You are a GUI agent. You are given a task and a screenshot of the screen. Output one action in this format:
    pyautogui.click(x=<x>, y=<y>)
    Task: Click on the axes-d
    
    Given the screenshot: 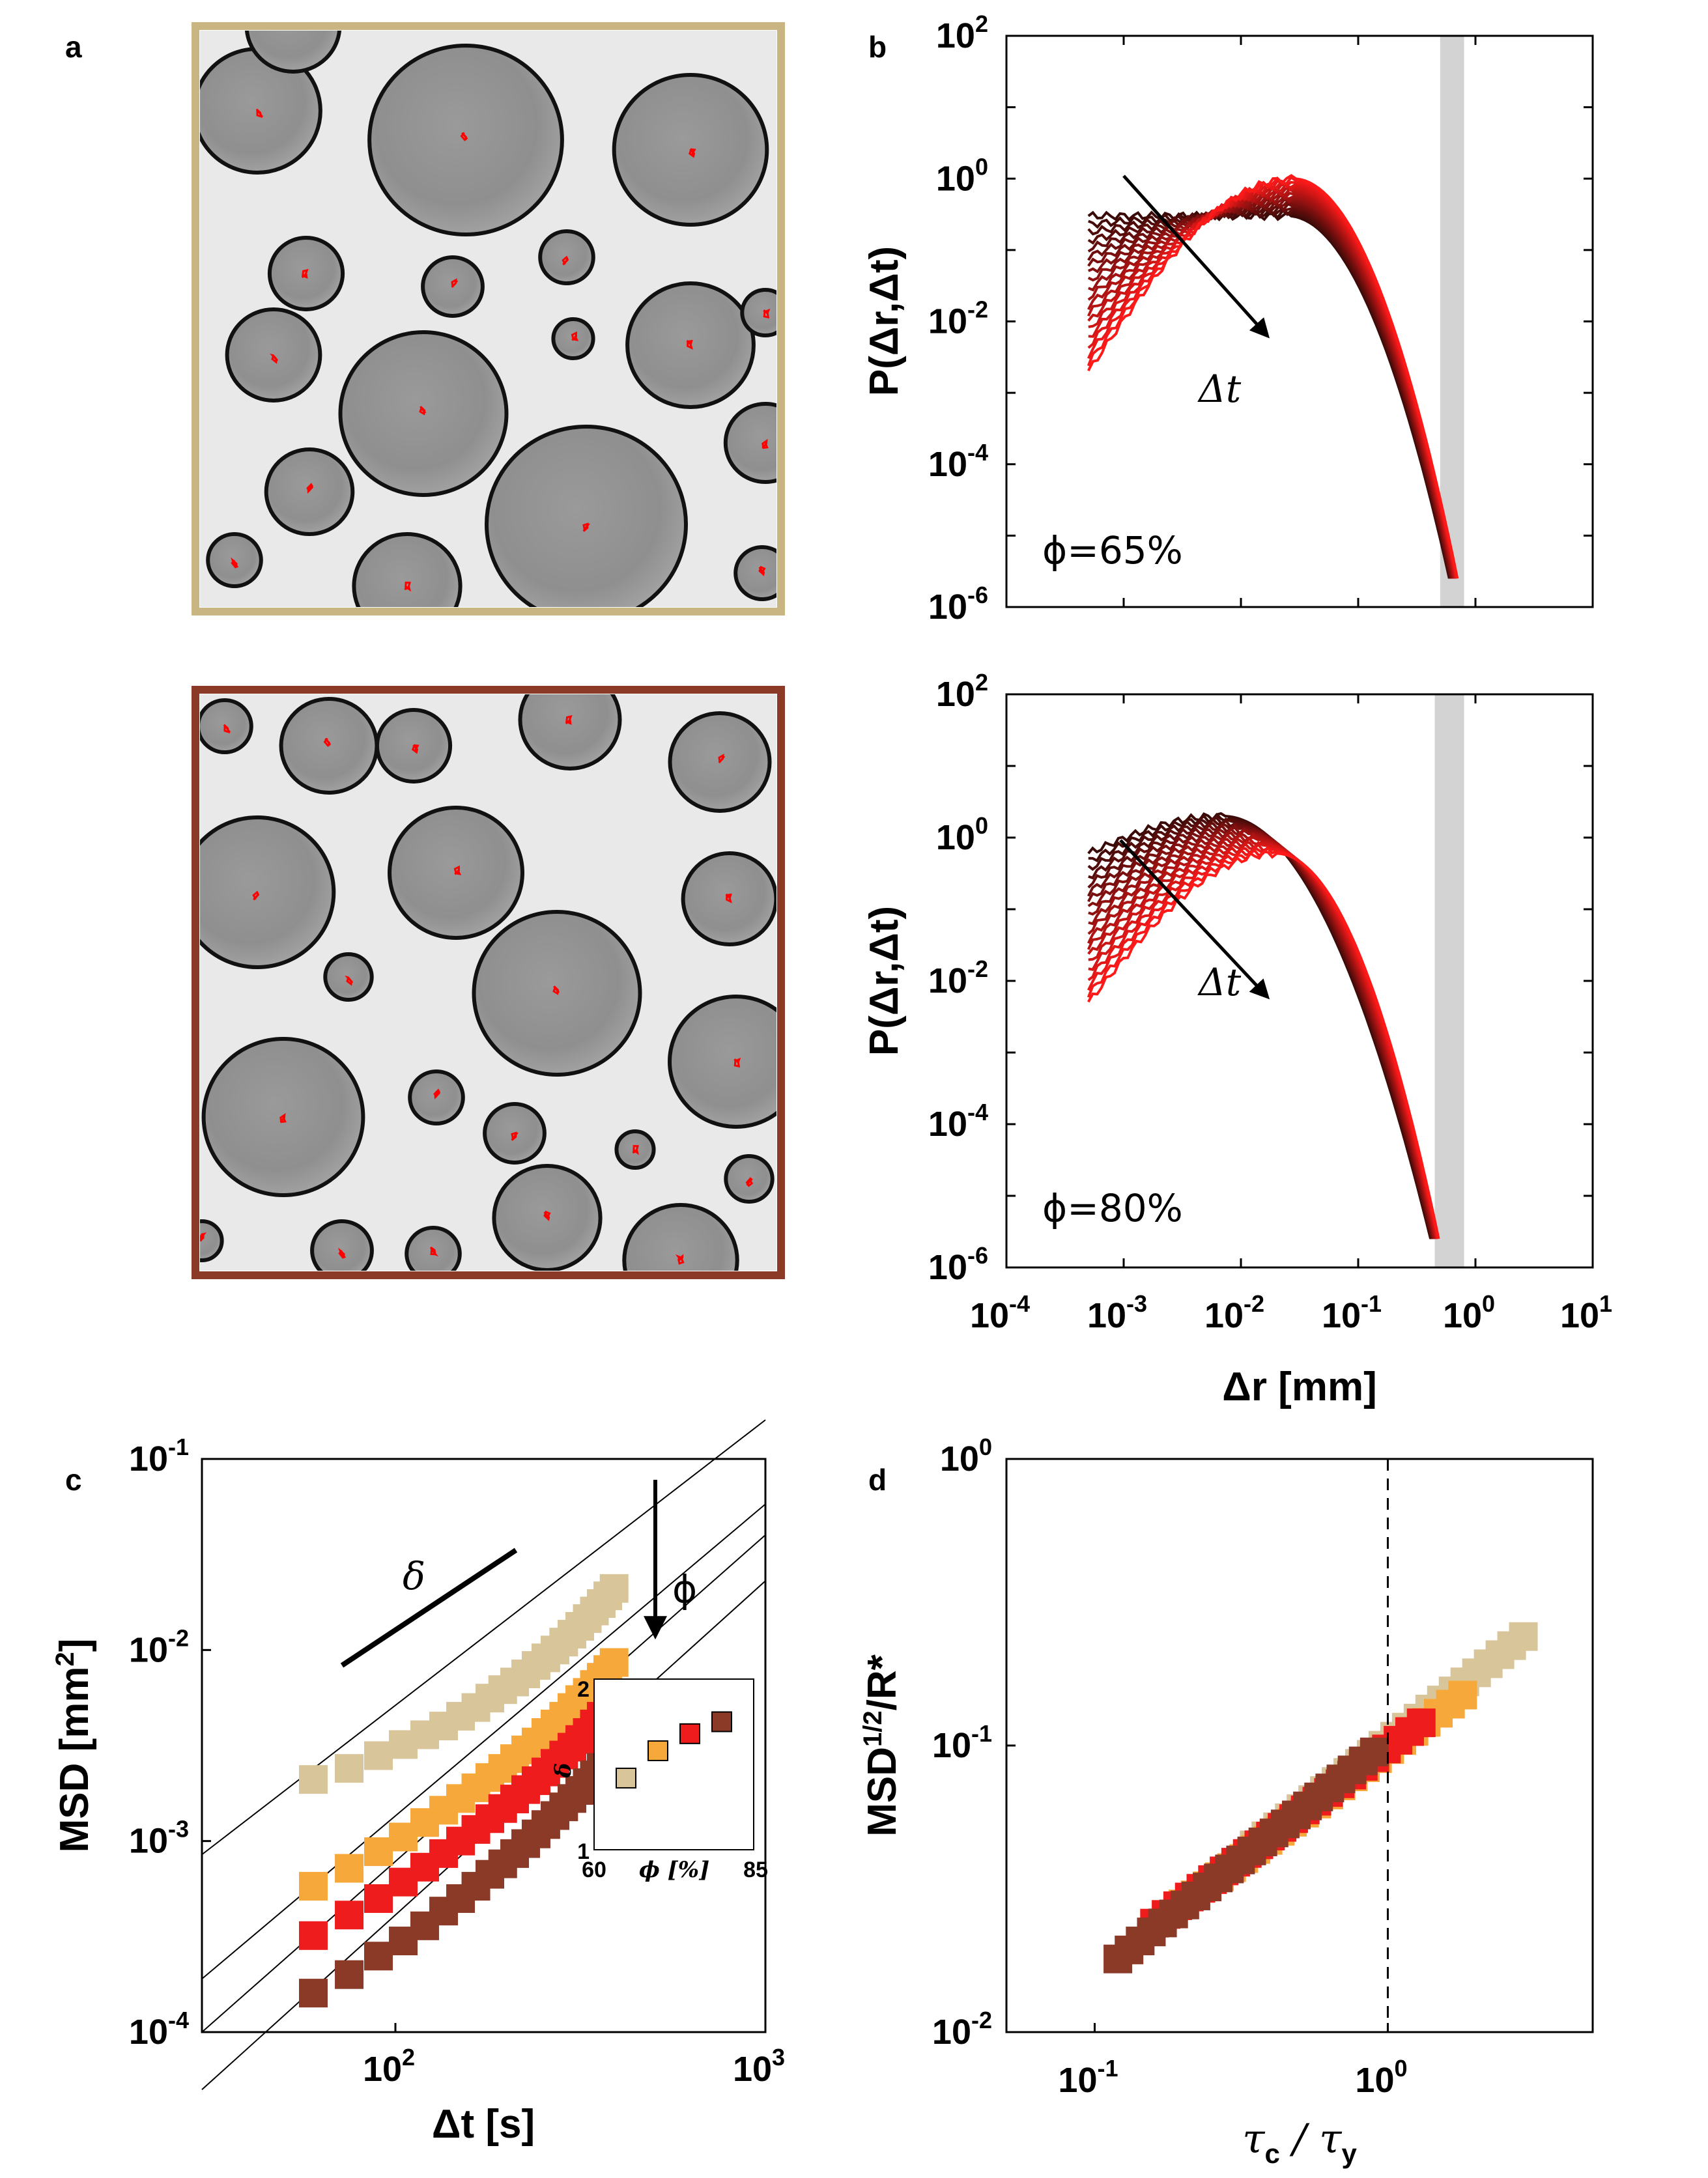 What is the action you would take?
    pyautogui.click(x=1299, y=1745)
    